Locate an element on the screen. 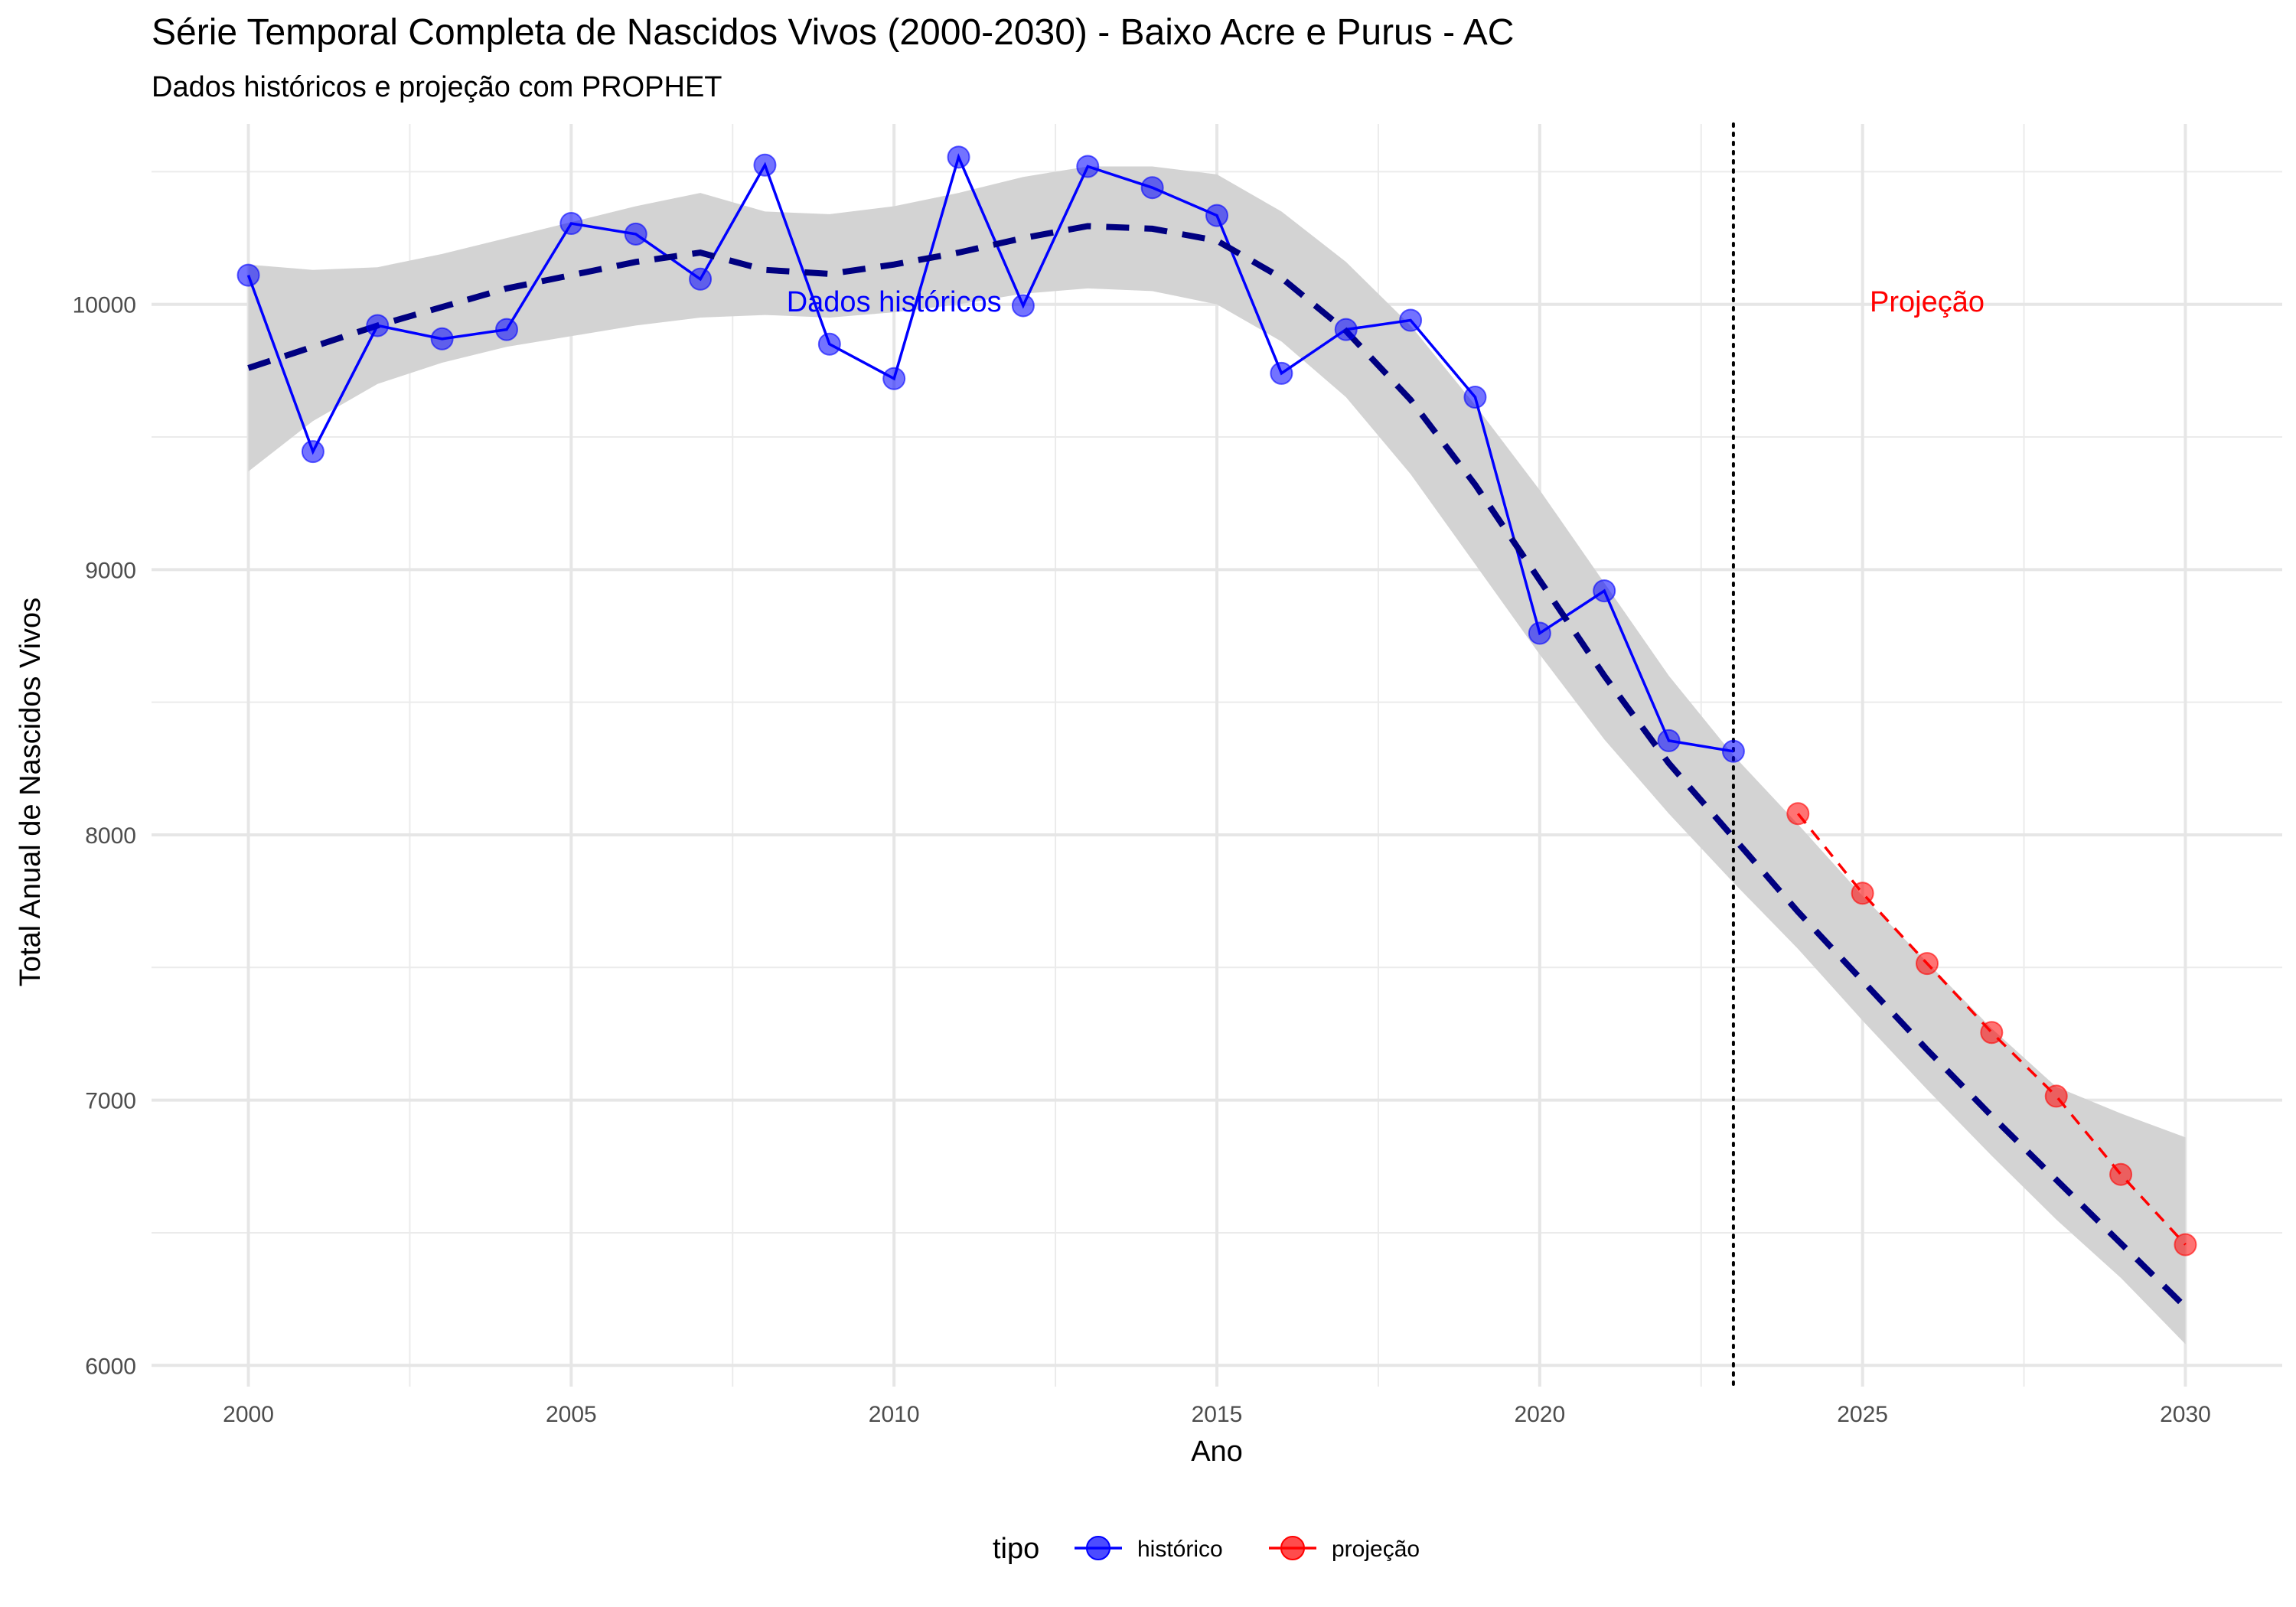 The image size is (2296, 1607). y-axis-ticks: 6000 7000 8000 9000 10000 is located at coordinates (104, 837).